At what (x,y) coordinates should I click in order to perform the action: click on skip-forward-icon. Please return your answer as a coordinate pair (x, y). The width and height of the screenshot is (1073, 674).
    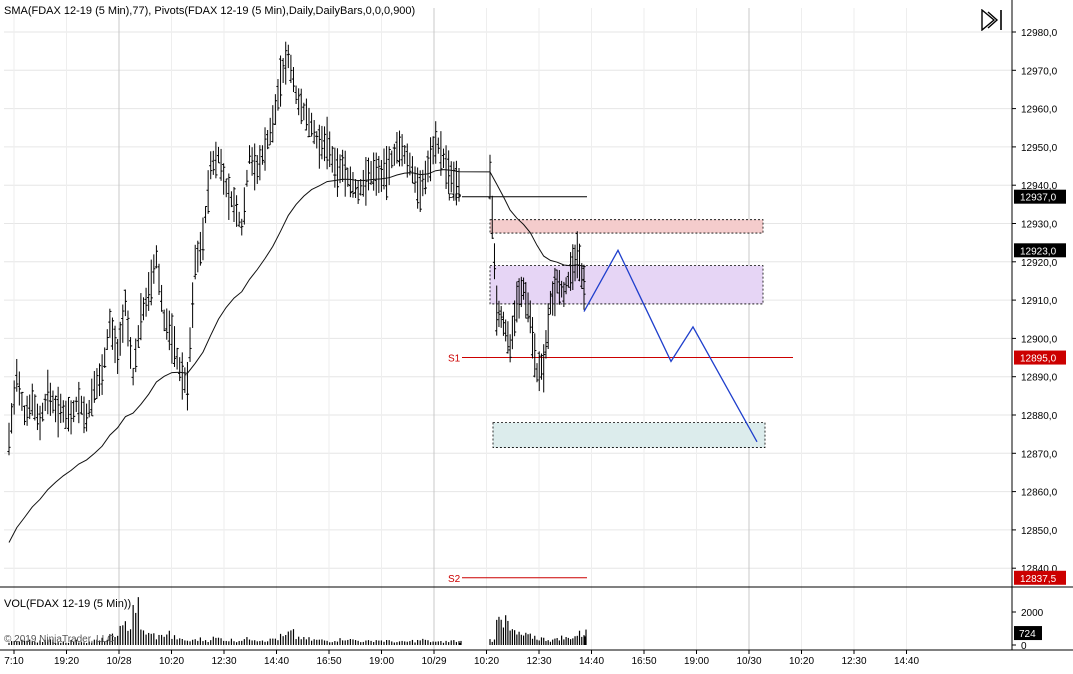
    Looking at the image, I should click on (992, 20).